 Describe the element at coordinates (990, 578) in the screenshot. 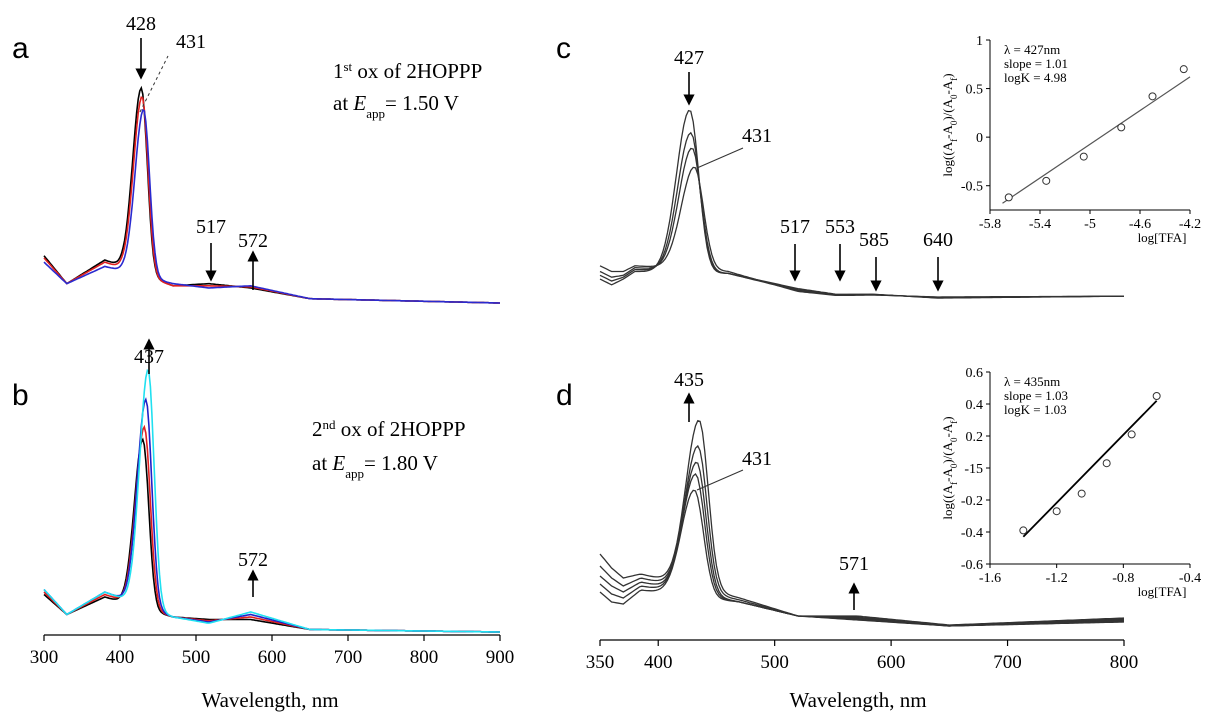

I see `inset-x-tick-label: -1.6` at that location.